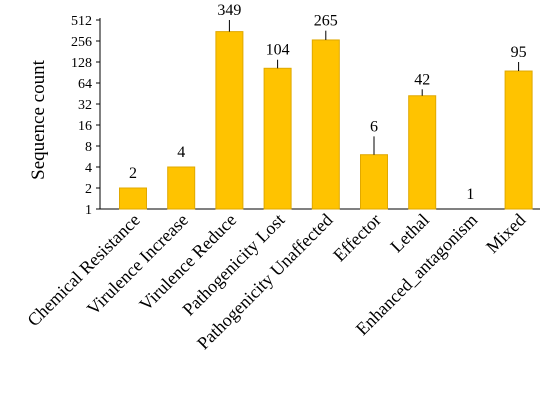 The width and height of the screenshot is (550, 405). What do you see at coordinates (229, 10) in the screenshot?
I see `data-label: 349` at bounding box center [229, 10].